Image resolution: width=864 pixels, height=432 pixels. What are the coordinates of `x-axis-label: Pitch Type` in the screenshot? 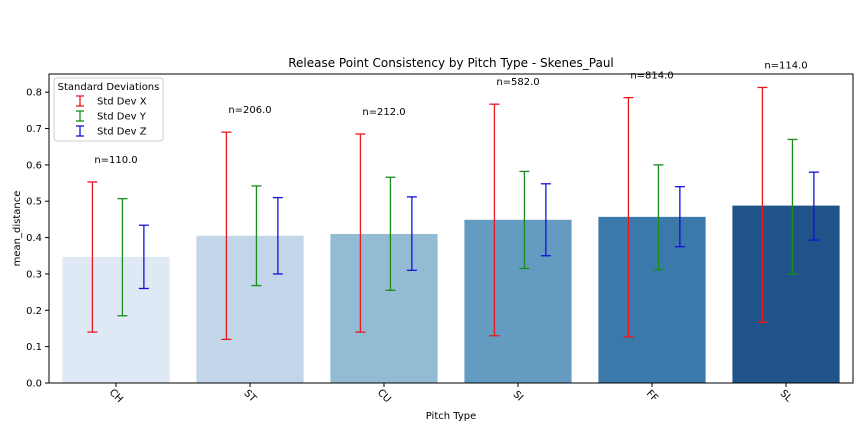 It's located at (451, 416).